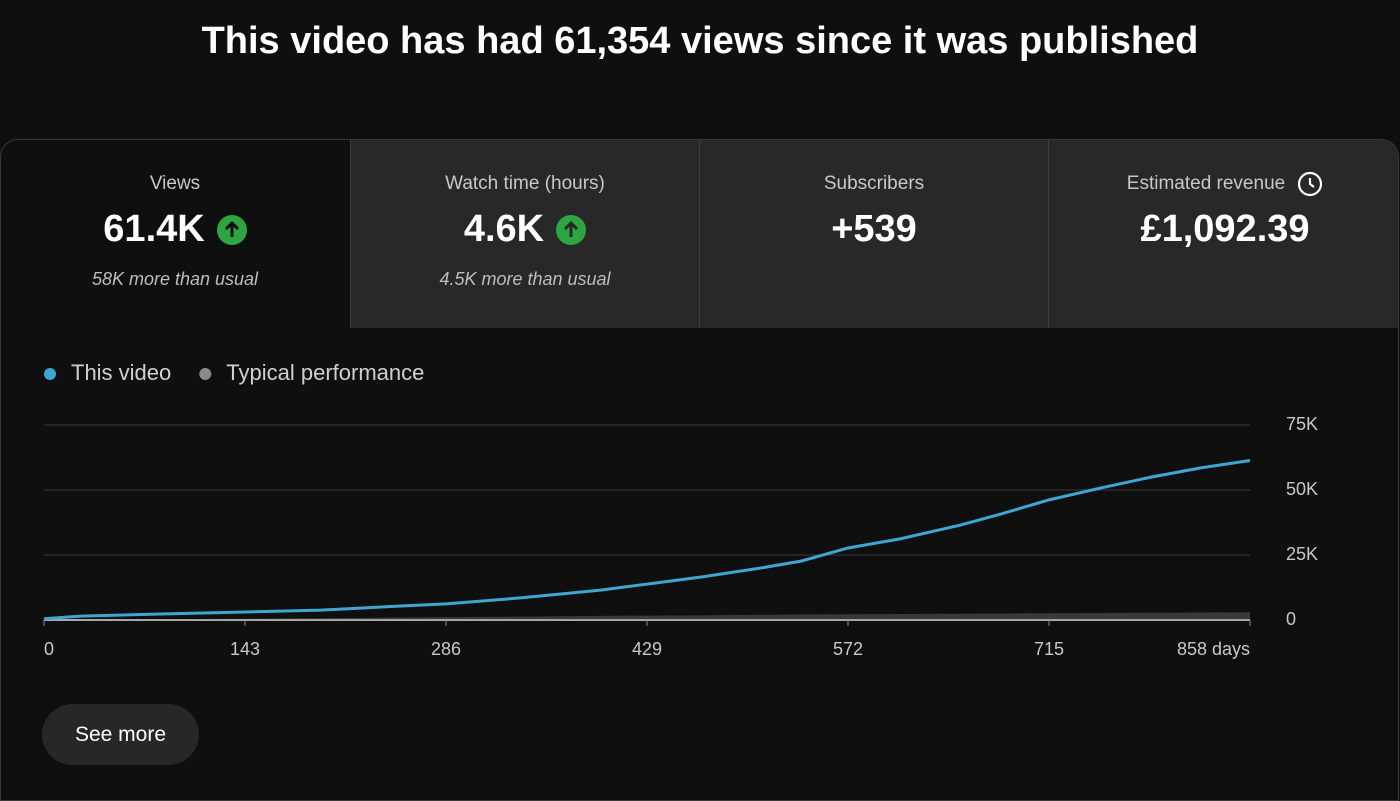  Describe the element at coordinates (874, 229) in the screenshot. I see `metric-value: +539` at that location.